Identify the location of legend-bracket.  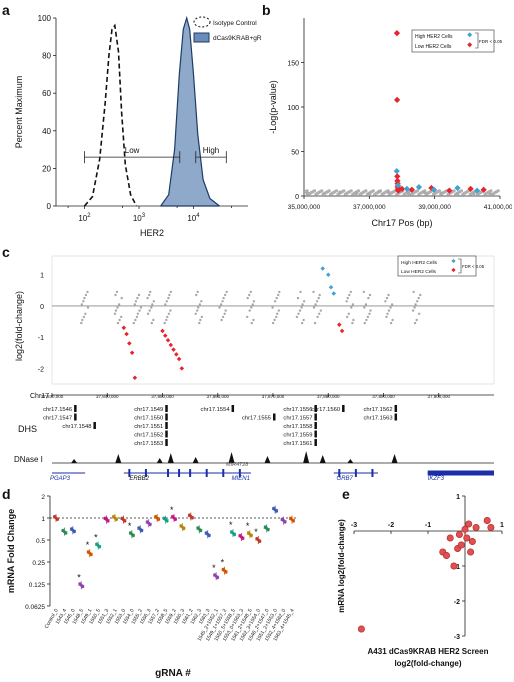
(477, 40).